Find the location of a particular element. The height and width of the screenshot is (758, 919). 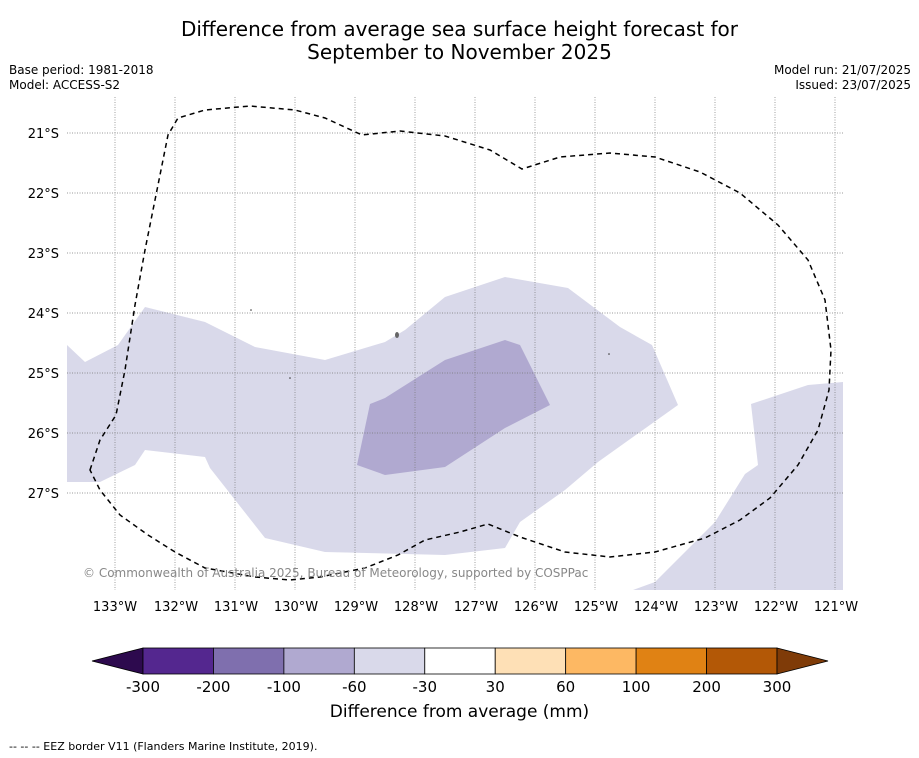

colorbar-ticks: -300 -200 -100 -60 -30 30 60 100 200 300 is located at coordinates (458, 687).